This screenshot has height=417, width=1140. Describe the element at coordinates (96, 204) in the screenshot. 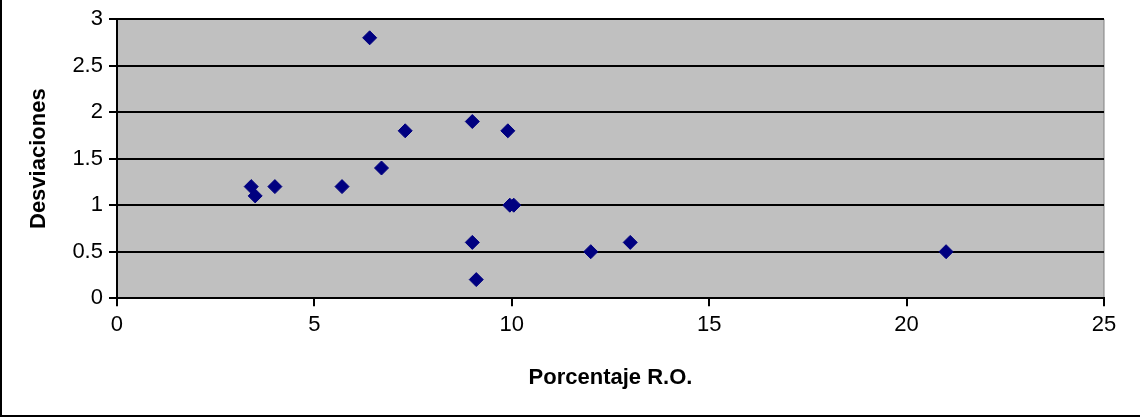

I see `y-tick-label: 1` at that location.